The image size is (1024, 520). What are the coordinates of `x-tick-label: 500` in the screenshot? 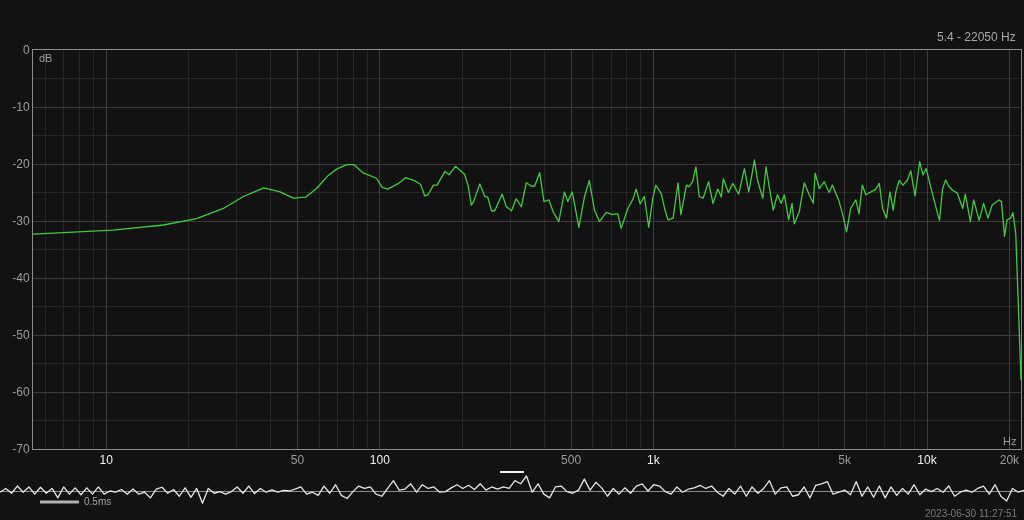 It's located at (571, 460).